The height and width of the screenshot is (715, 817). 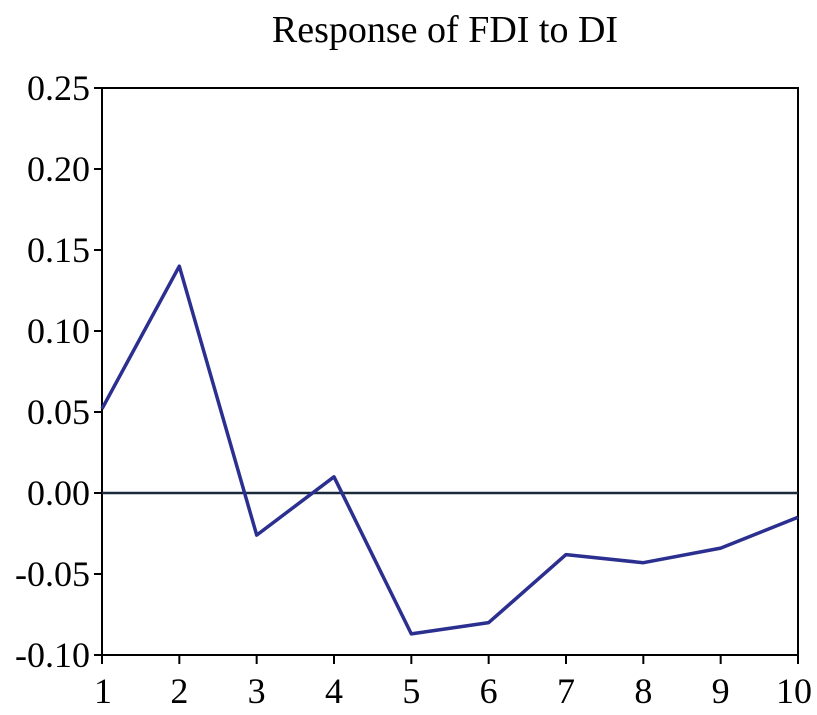 I want to click on x-tick-label: 4, so click(x=334, y=691).